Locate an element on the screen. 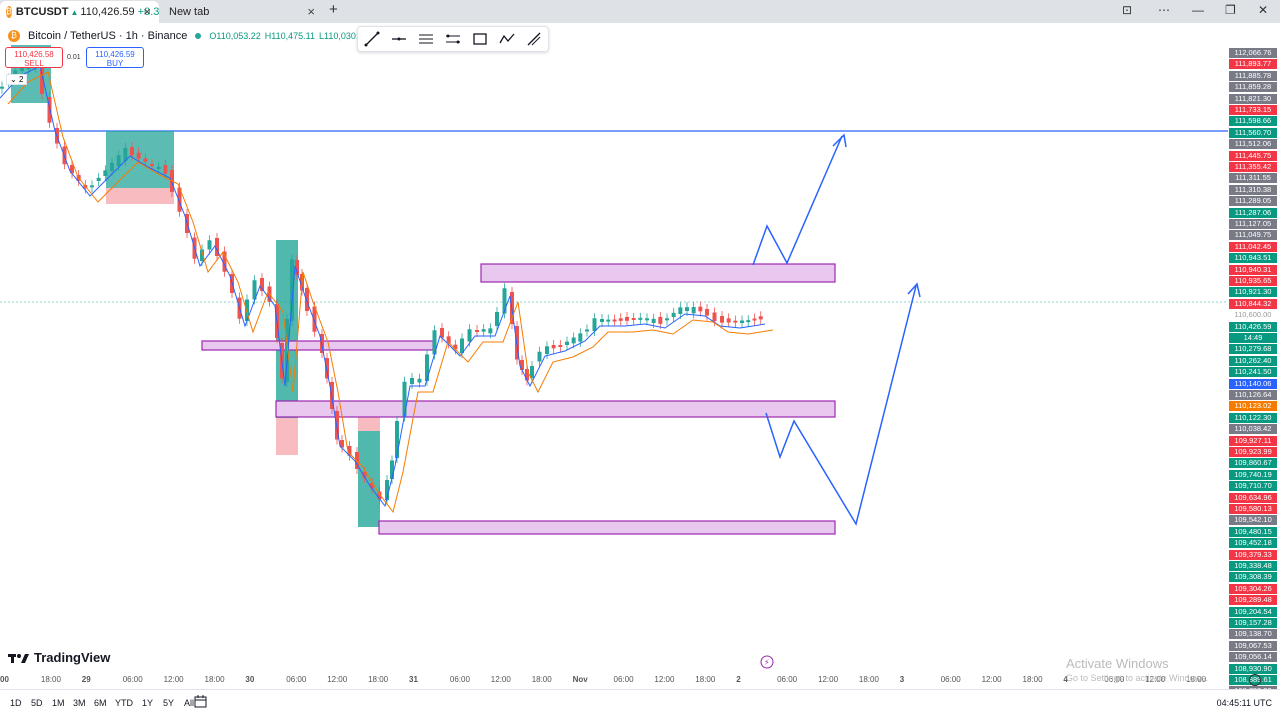 The height and width of the screenshot is (720, 1280). range-button: 5Y is located at coordinates (169, 703).